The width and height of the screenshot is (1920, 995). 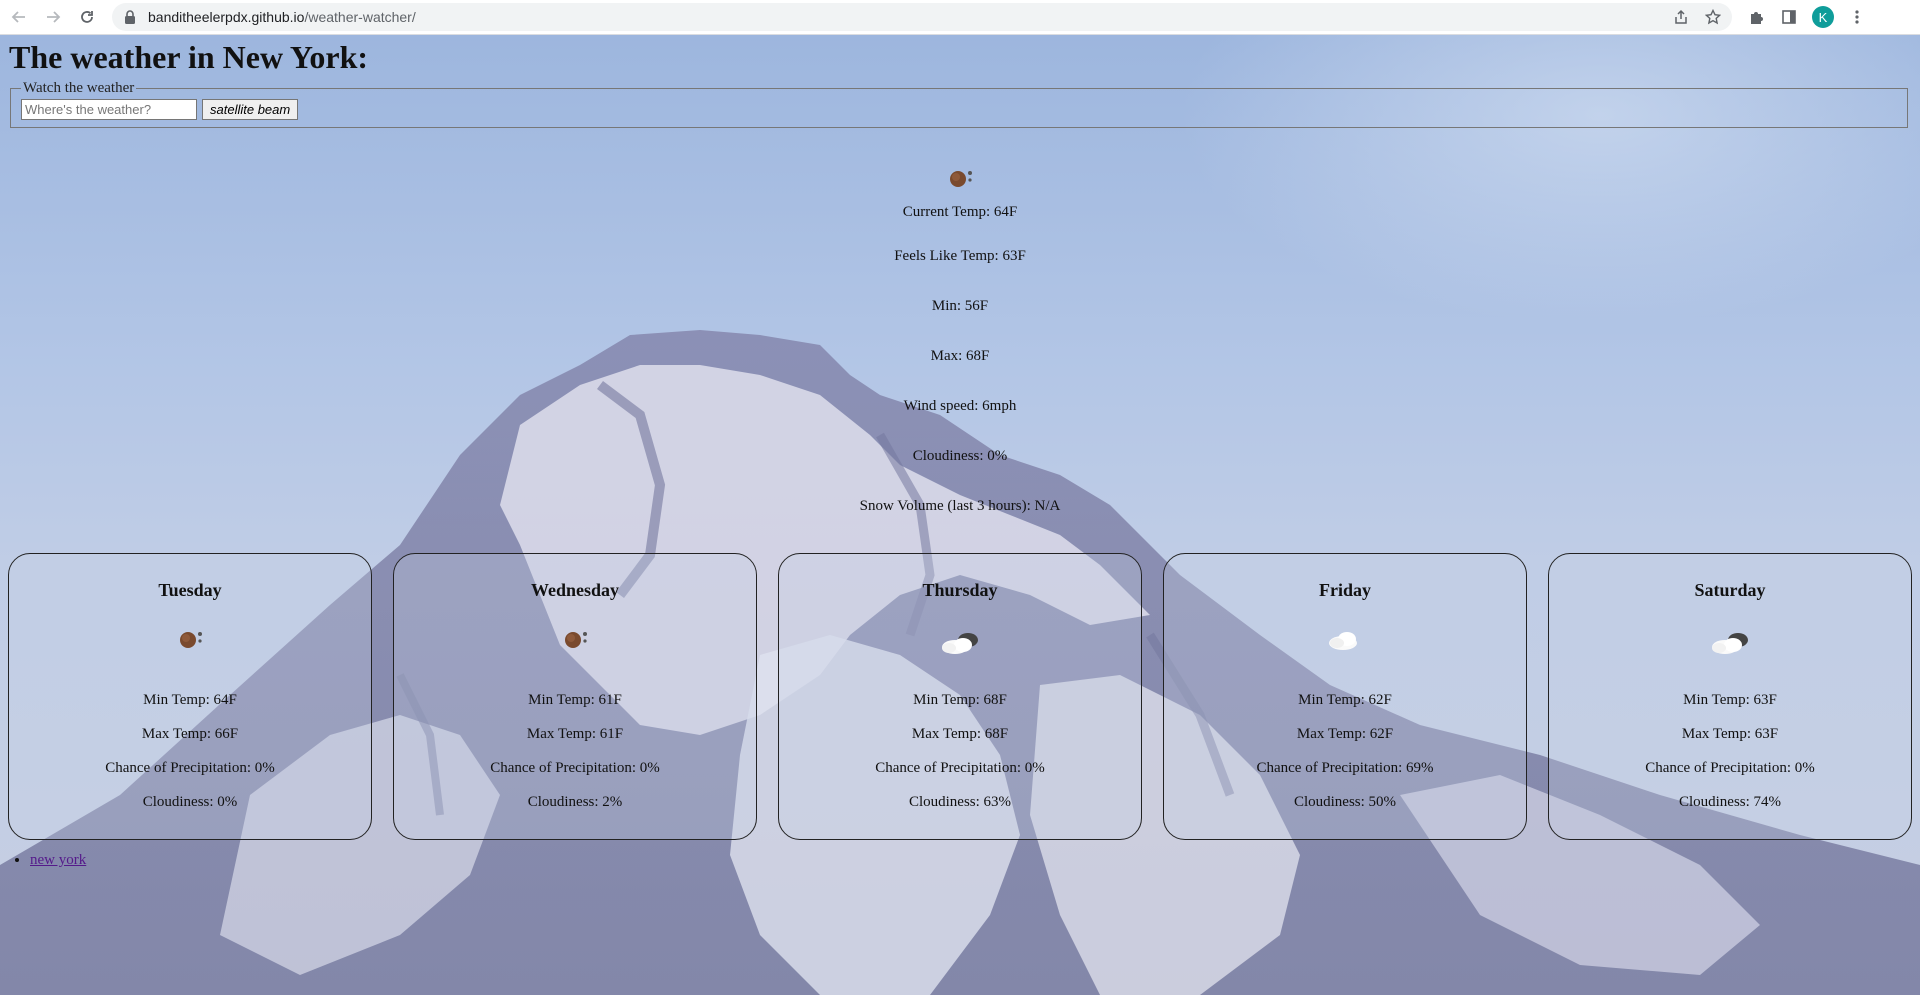 What do you see at coordinates (960, 506) in the screenshot?
I see `snow-volume: Snow Volume (last 3 hours): N/A` at bounding box center [960, 506].